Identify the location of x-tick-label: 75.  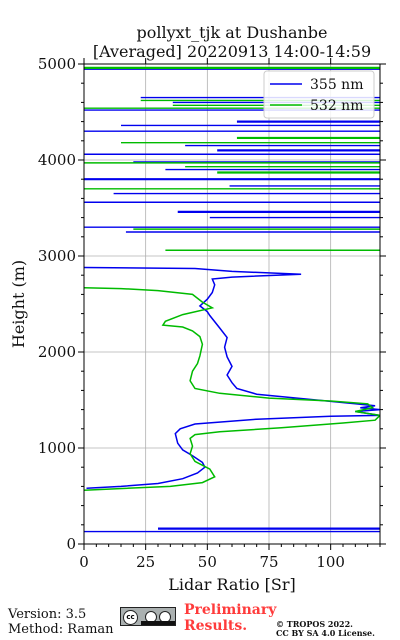
(268, 562).